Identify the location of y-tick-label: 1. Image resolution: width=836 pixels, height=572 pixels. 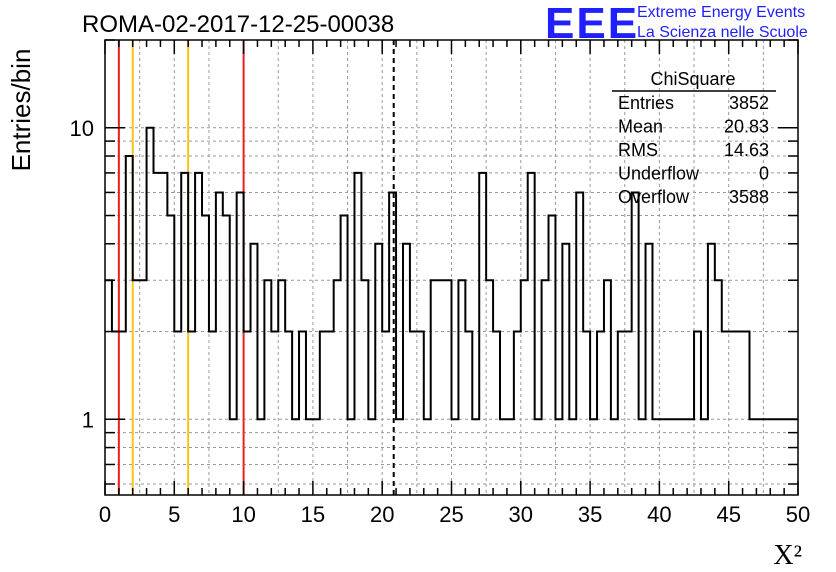
(88, 419).